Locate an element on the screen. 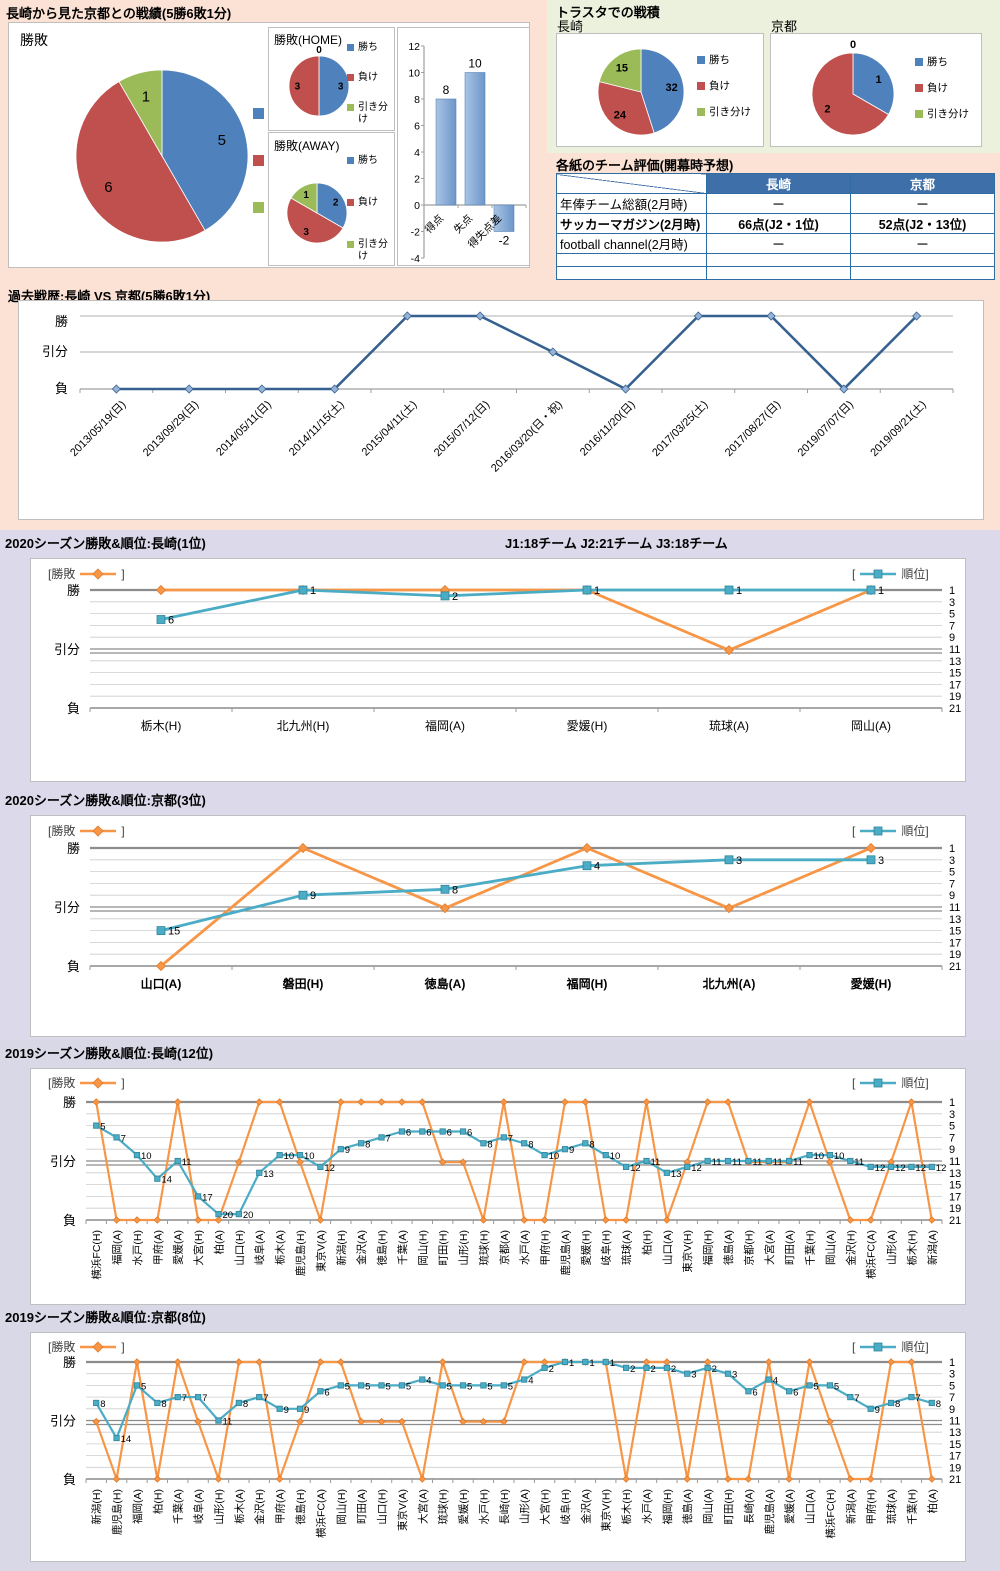  svg-text: -2 is located at coordinates (504, 241).